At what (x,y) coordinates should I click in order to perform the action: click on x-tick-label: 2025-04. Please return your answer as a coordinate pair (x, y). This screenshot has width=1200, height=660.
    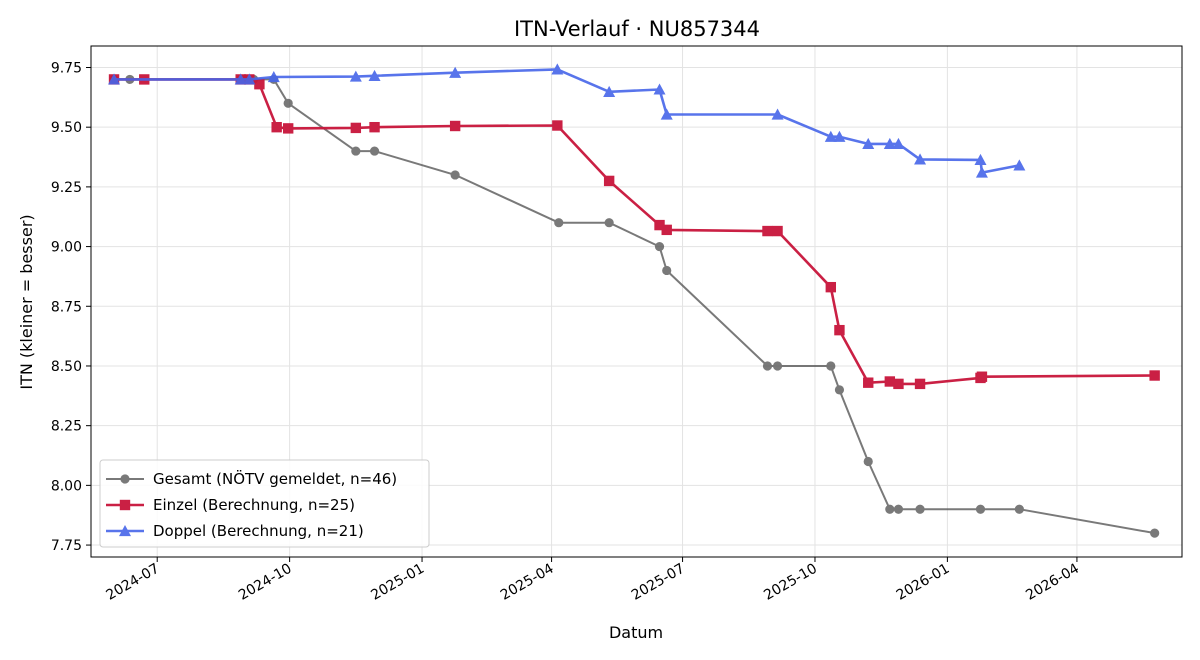
    Looking at the image, I should click on (527, 582).